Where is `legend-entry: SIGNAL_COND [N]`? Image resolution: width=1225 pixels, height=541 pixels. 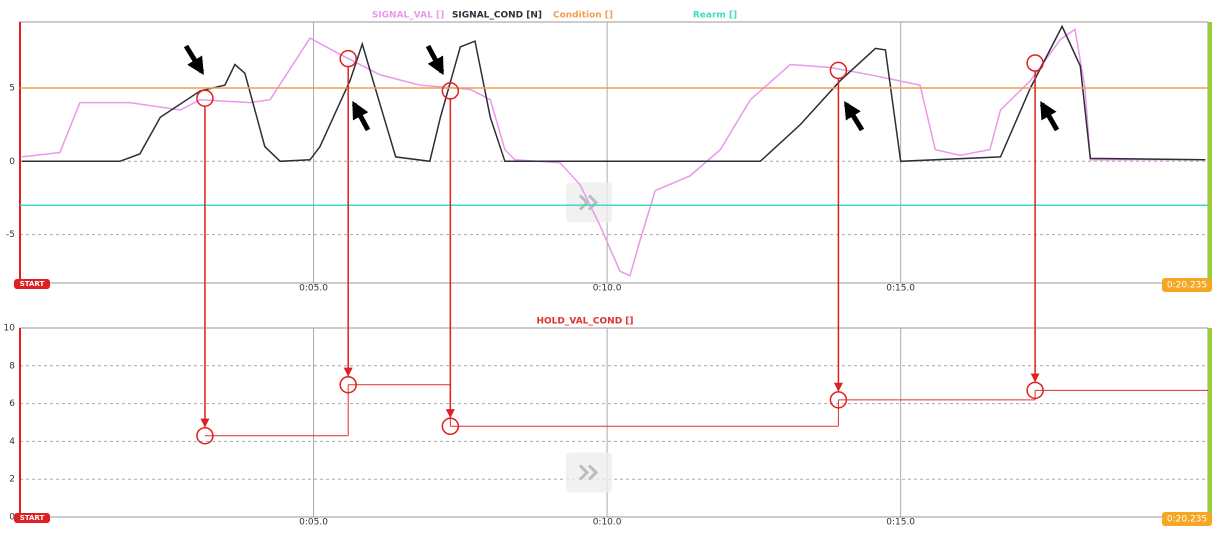
legend-entry: SIGNAL_COND [N] is located at coordinates (497, 16).